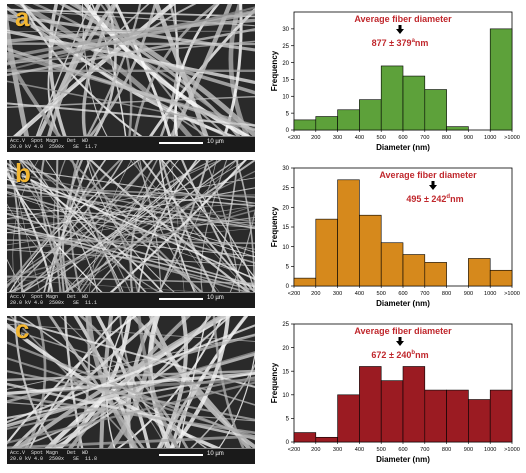  I want to click on x-tick-label: >1000, so click(512, 294).